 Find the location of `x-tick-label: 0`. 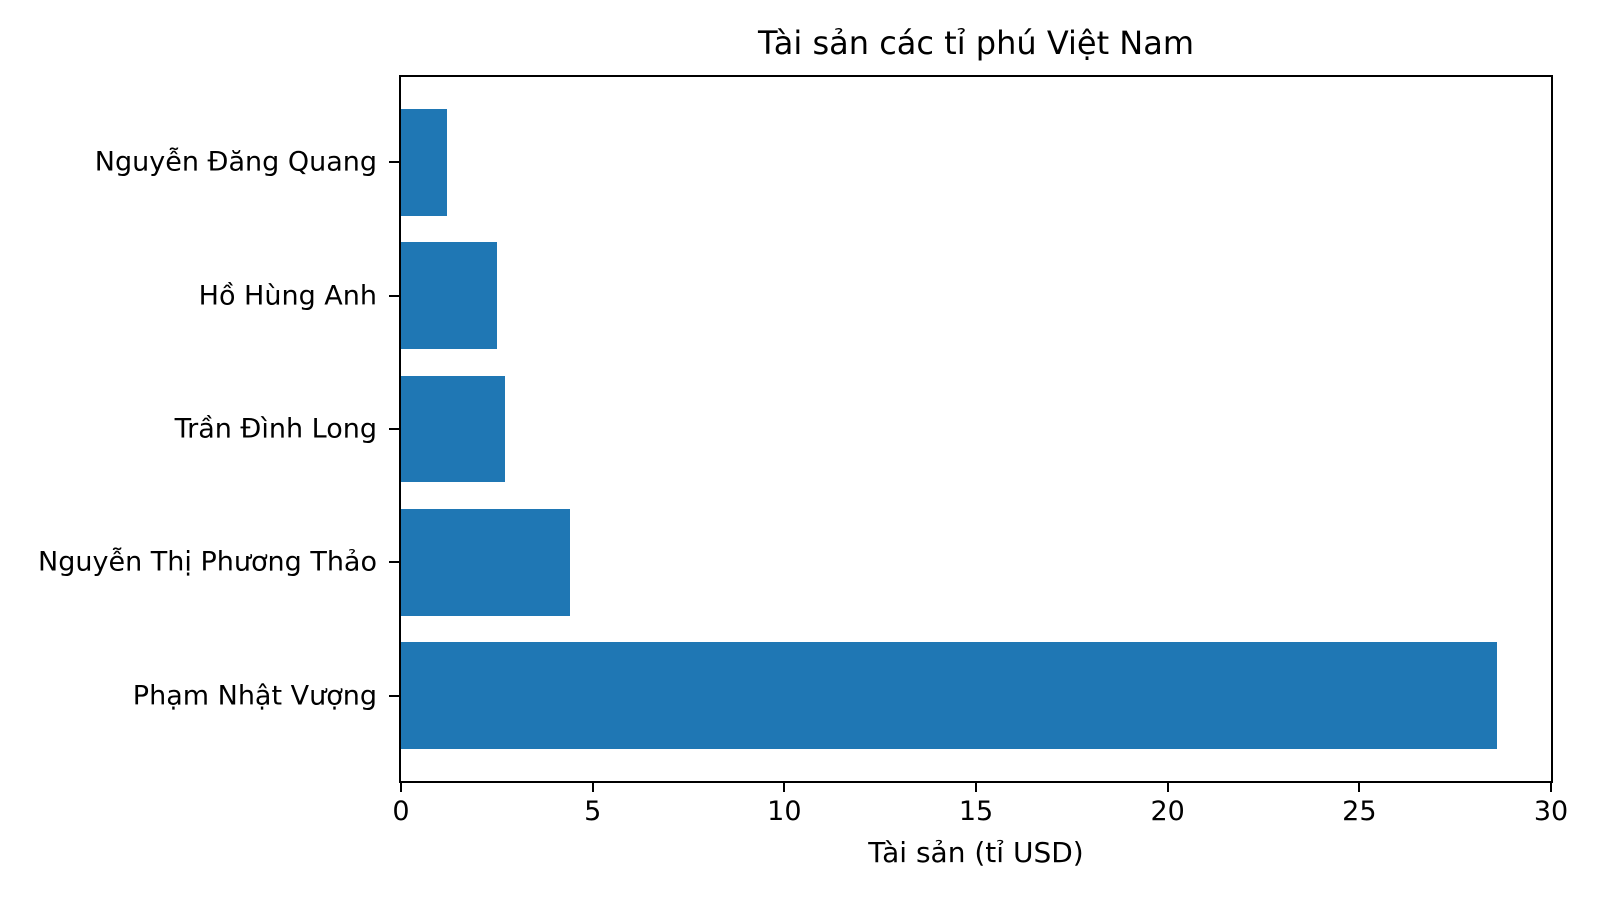

x-tick-label: 0 is located at coordinates (401, 811).